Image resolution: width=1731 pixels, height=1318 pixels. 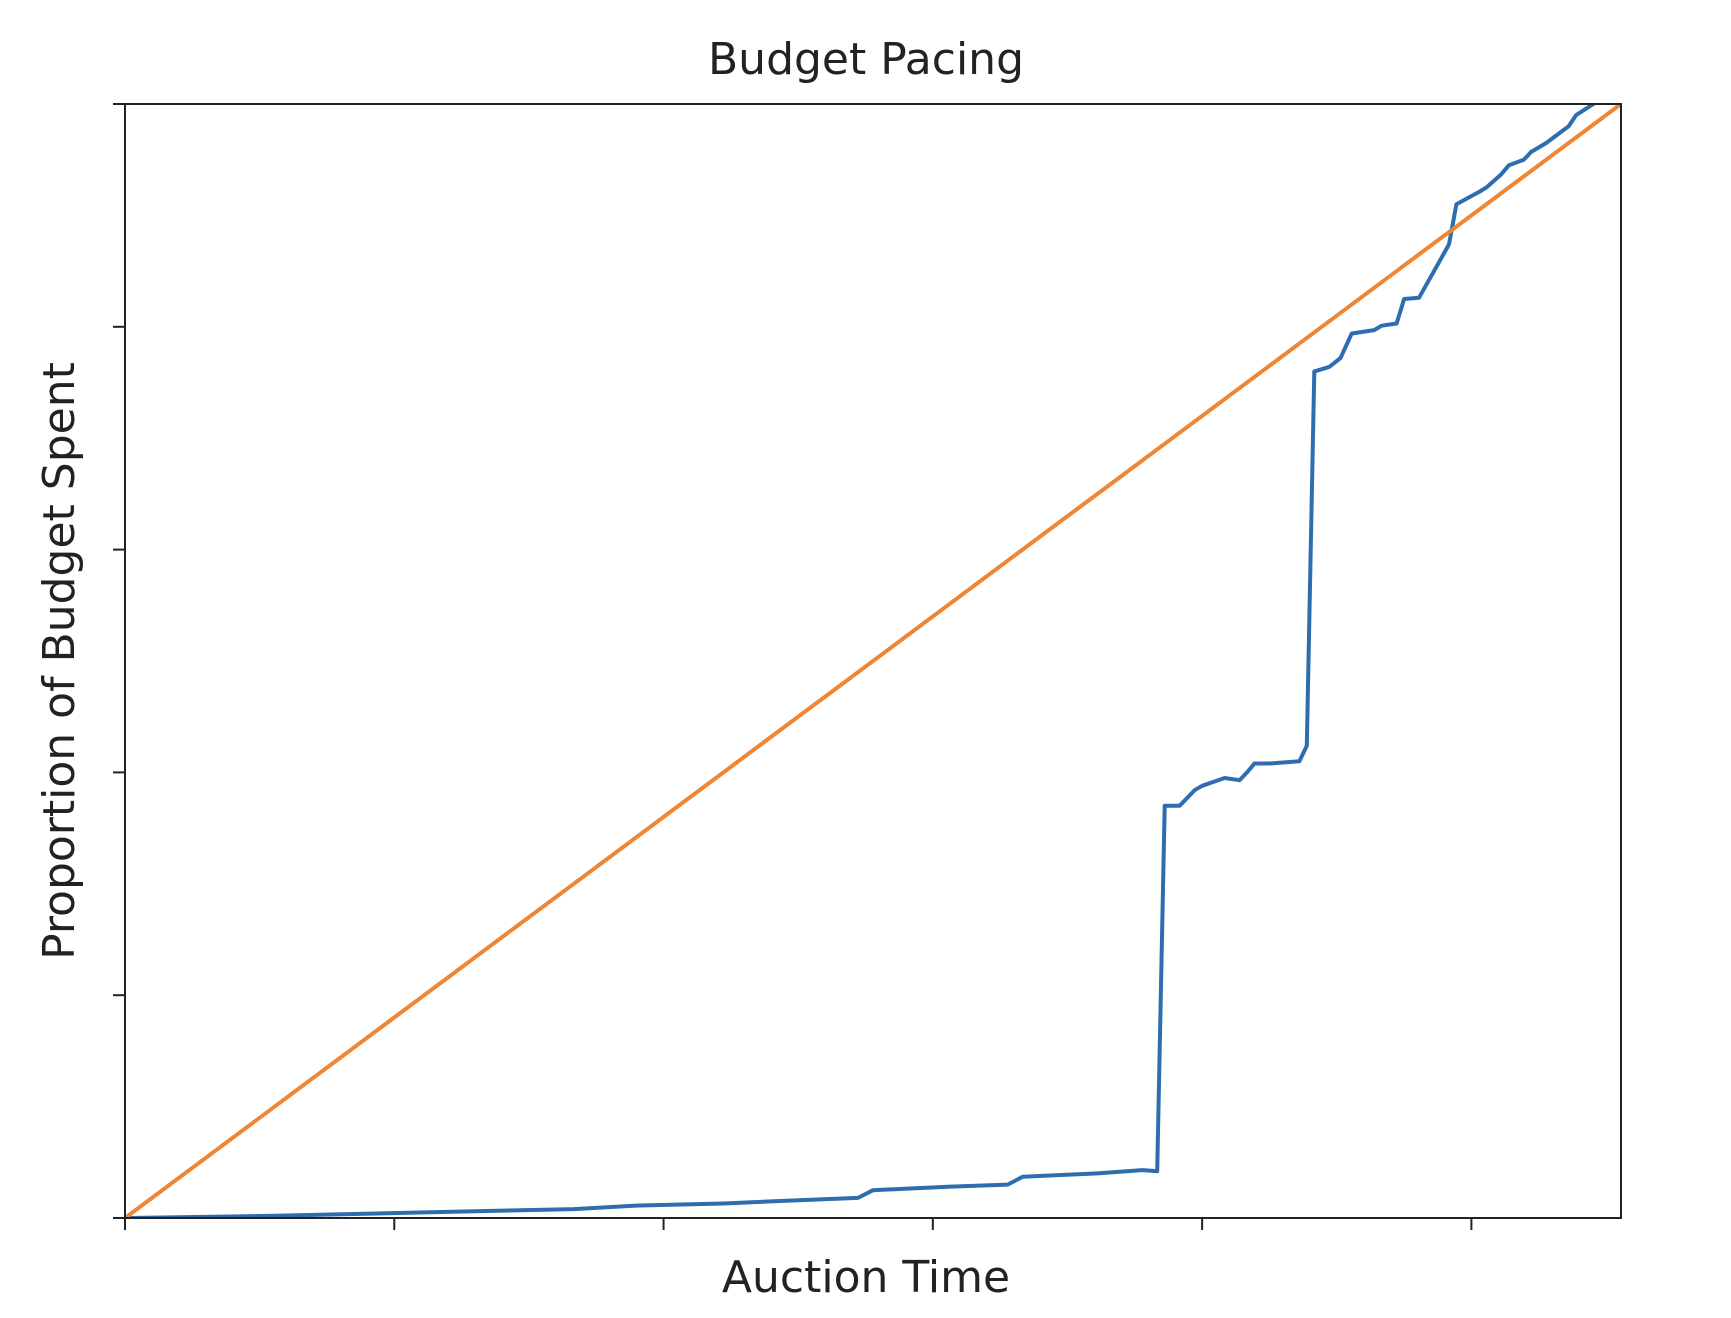 What do you see at coordinates (866, 1277) in the screenshot?
I see `x-axis-label: Auction Time` at bounding box center [866, 1277].